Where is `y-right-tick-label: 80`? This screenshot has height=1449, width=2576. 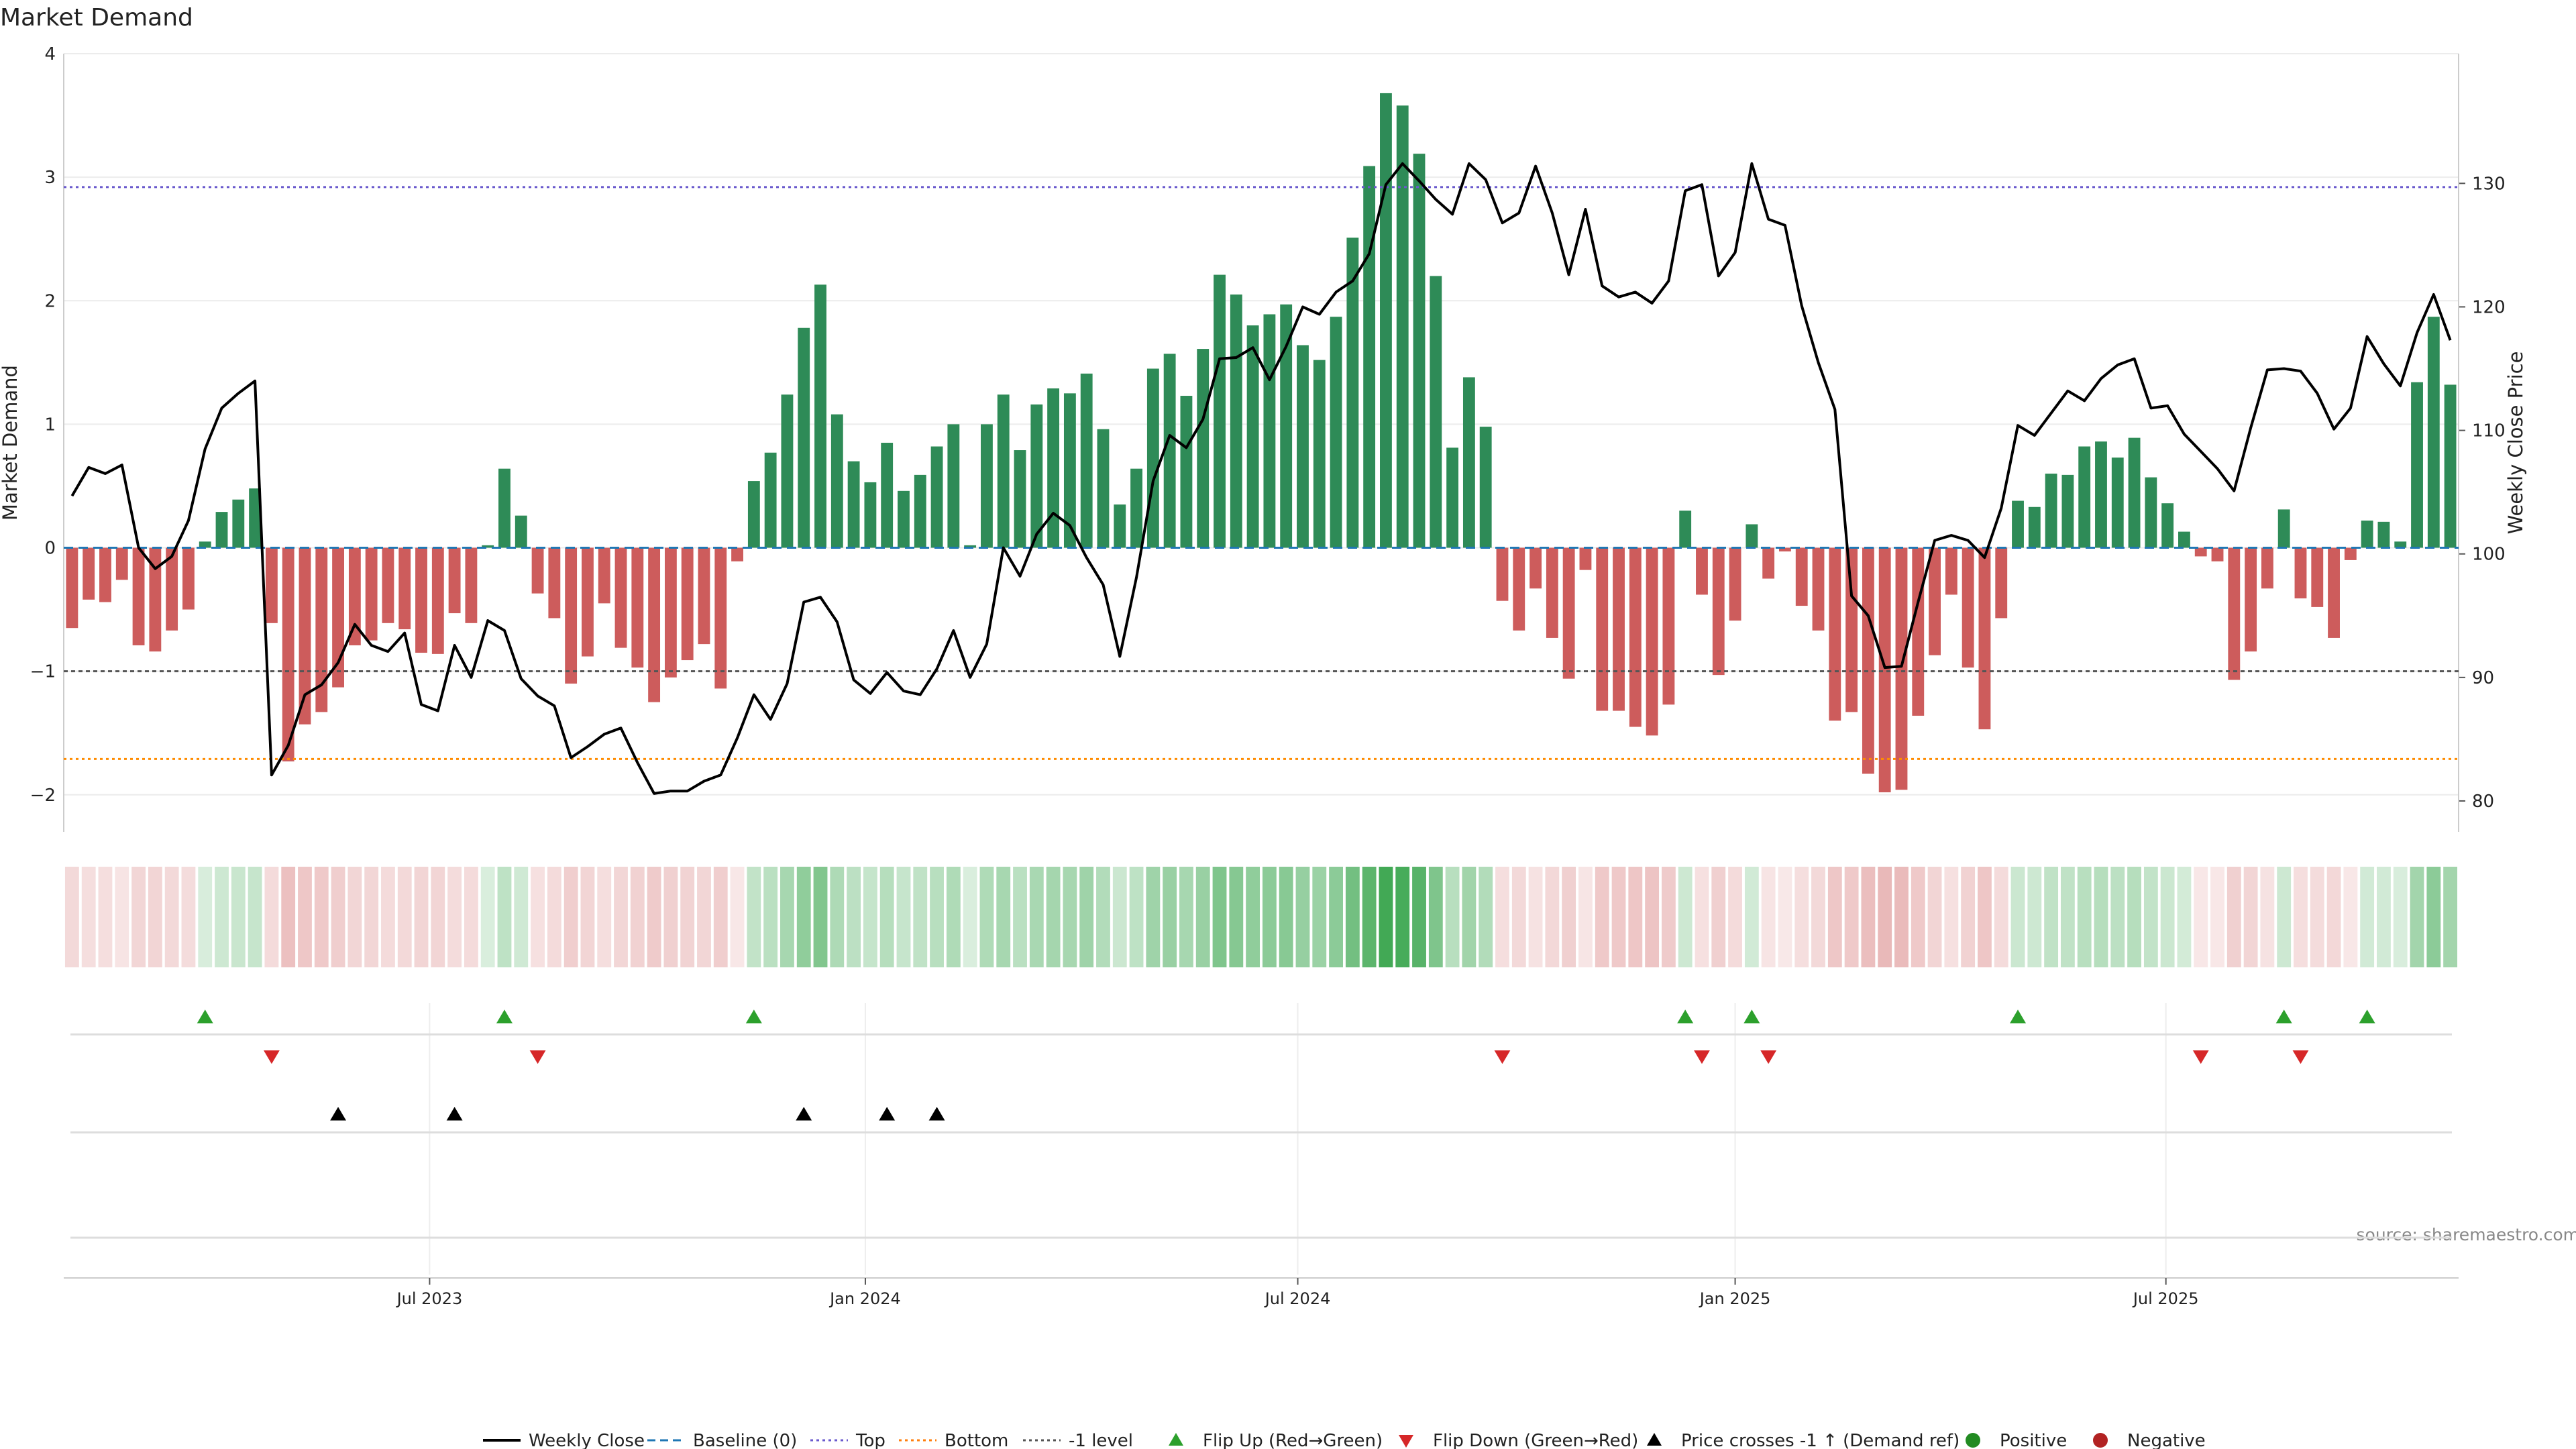
y-right-tick-label: 80 is located at coordinates (2483, 802).